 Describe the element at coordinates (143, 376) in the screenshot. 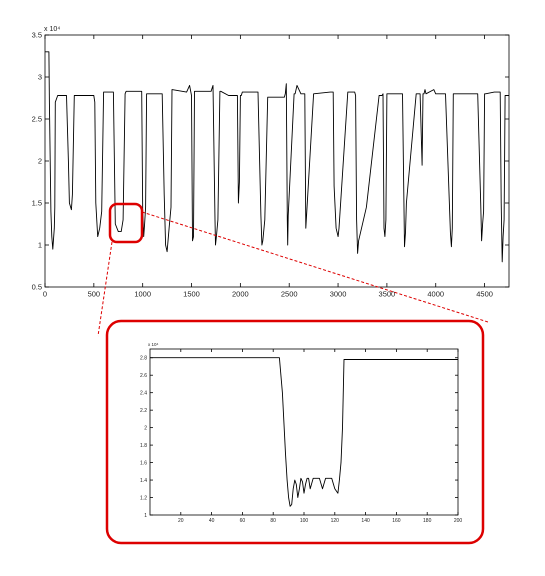

I see `y-tick-label: 2.6` at that location.